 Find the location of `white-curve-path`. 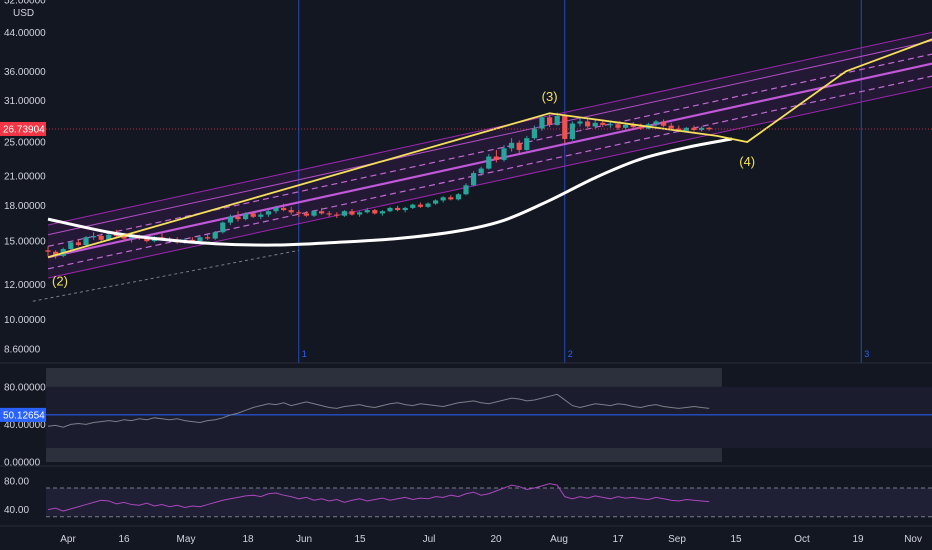

white-curve-path is located at coordinates (390, 192).